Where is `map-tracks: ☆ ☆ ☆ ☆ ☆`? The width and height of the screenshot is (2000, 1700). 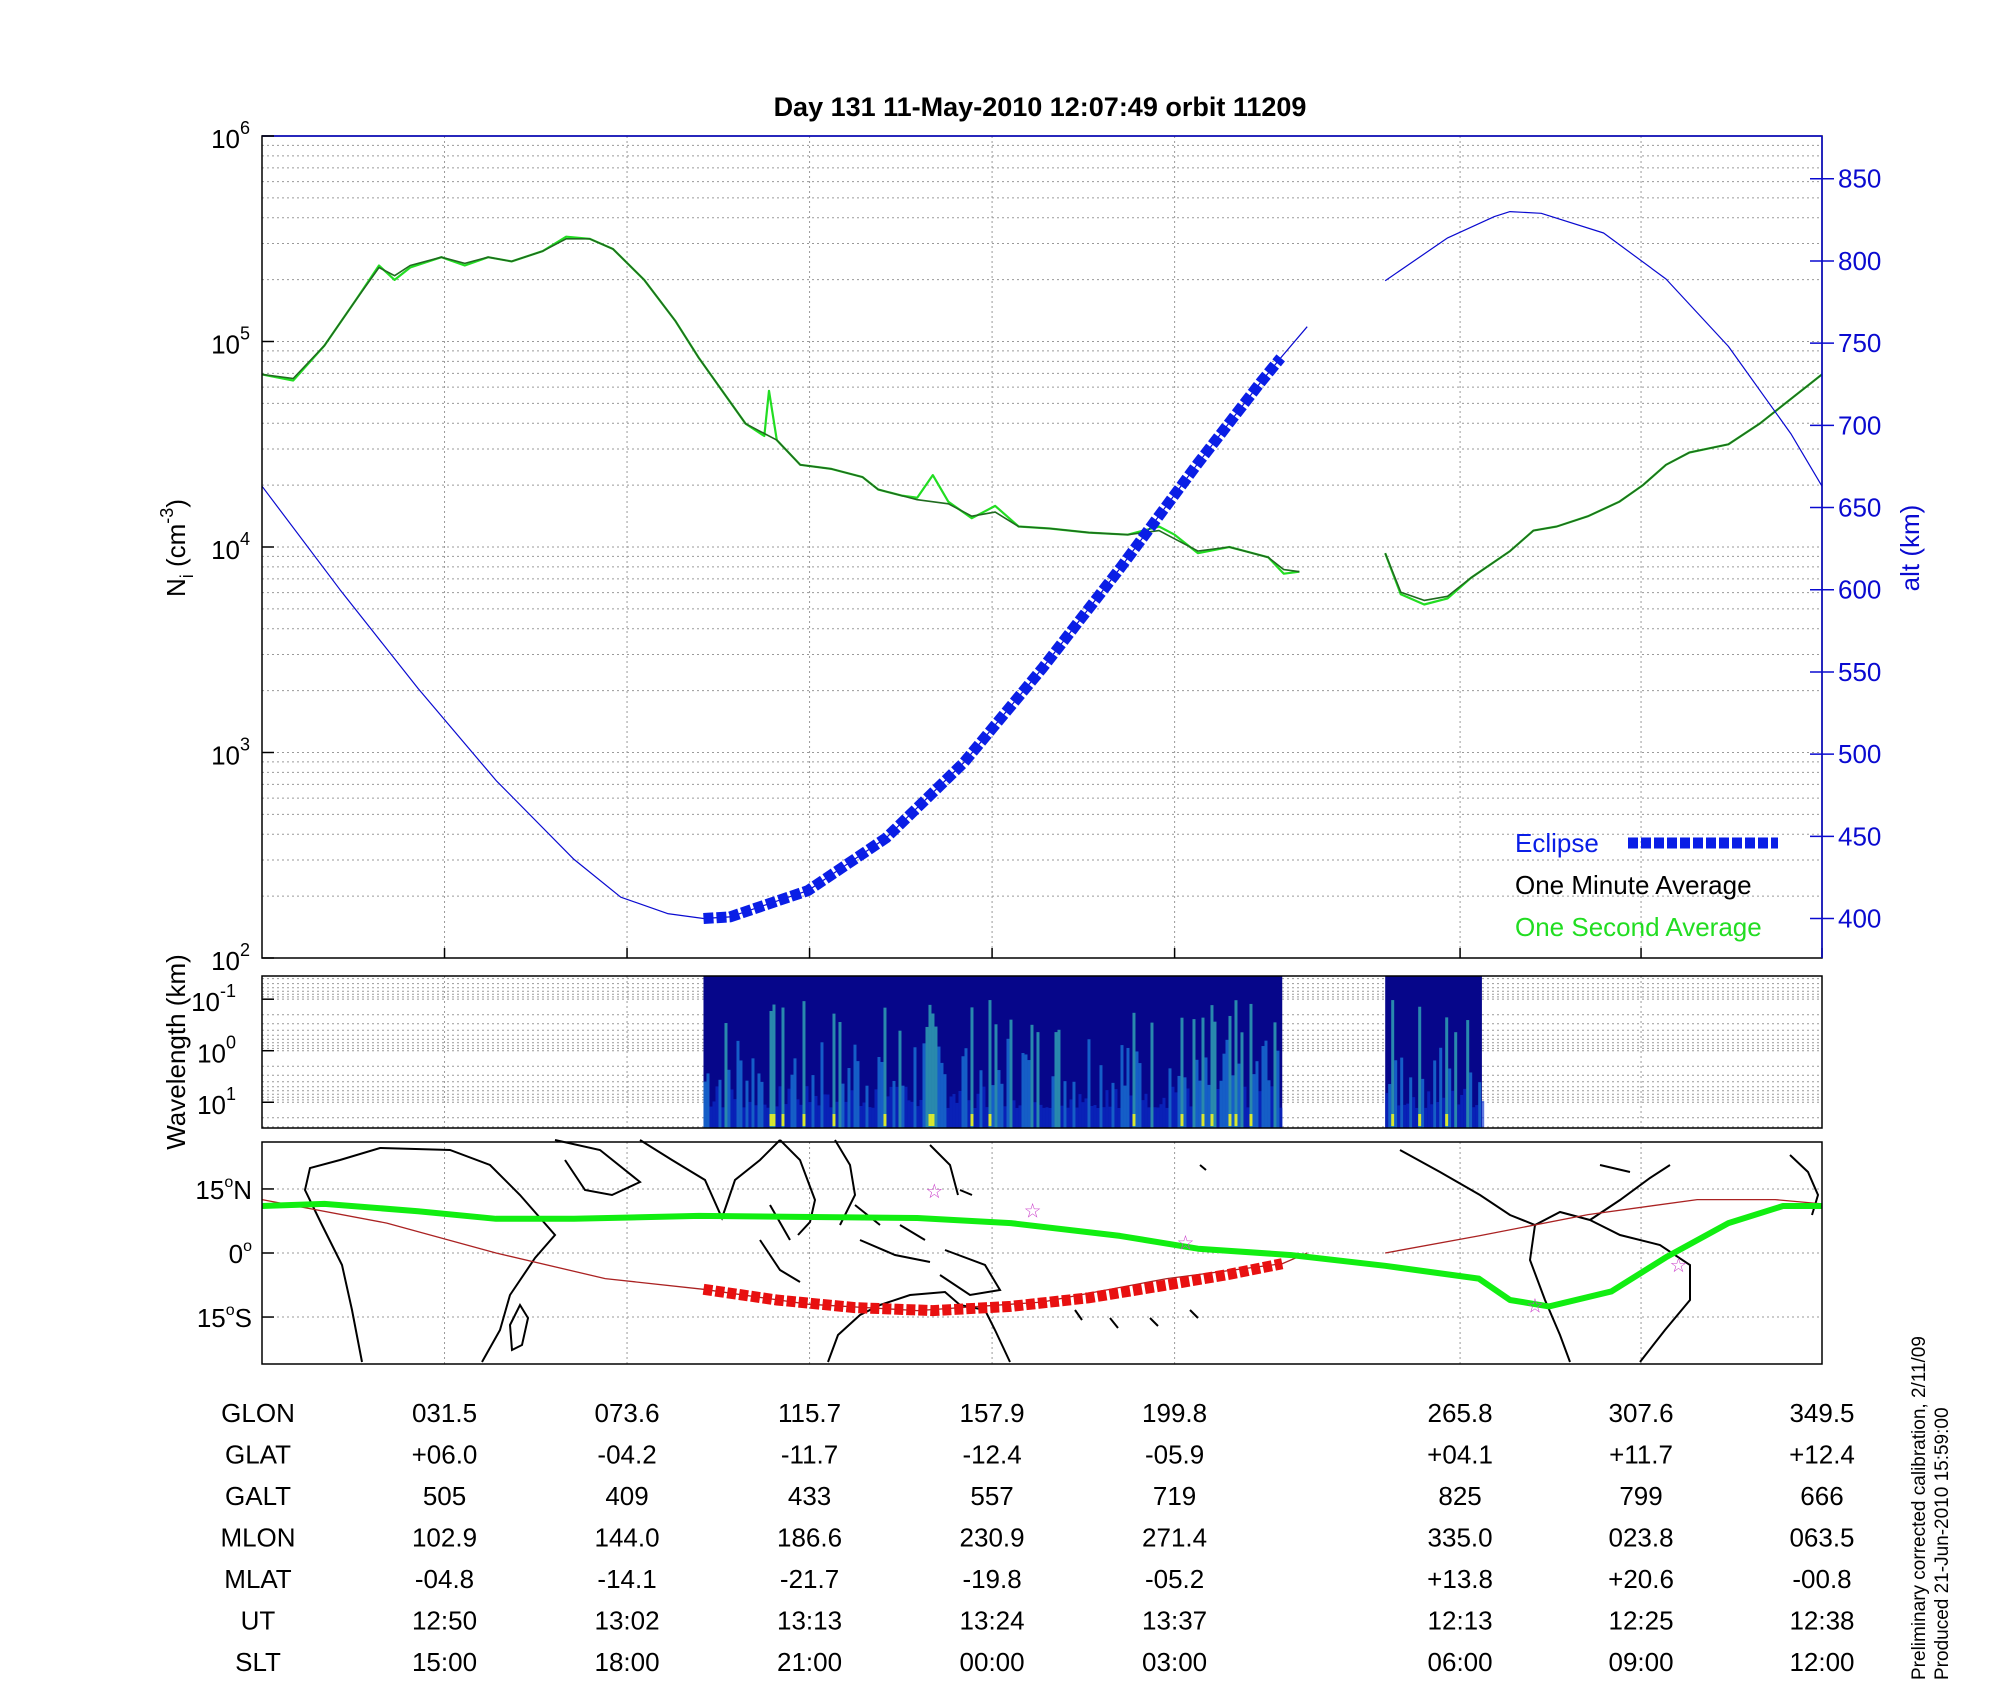 map-tracks: ☆ ☆ ☆ ☆ ☆ is located at coordinates (1042, 1249).